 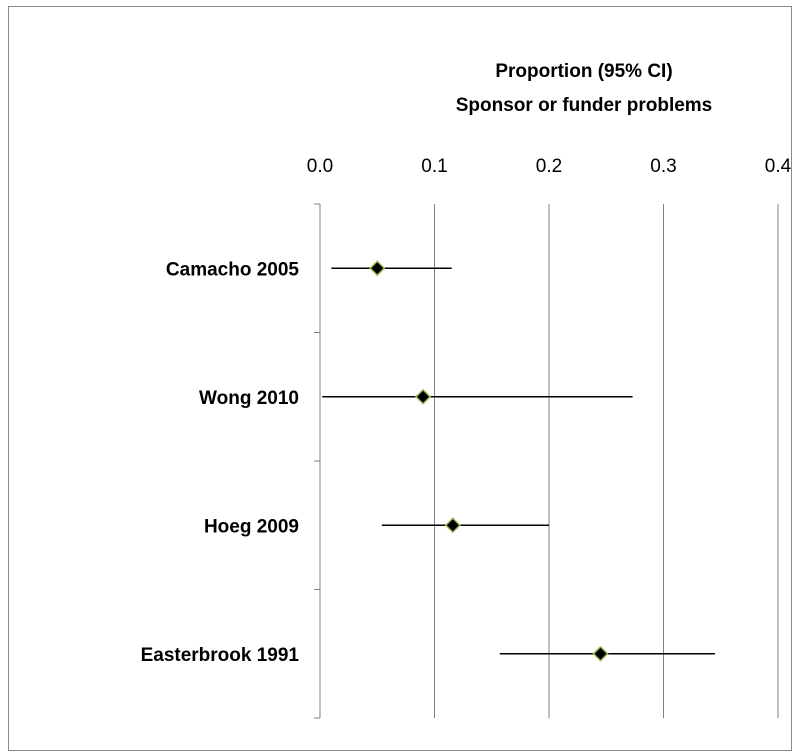 I want to click on x-tick-label: 0.3, so click(x=663, y=166).